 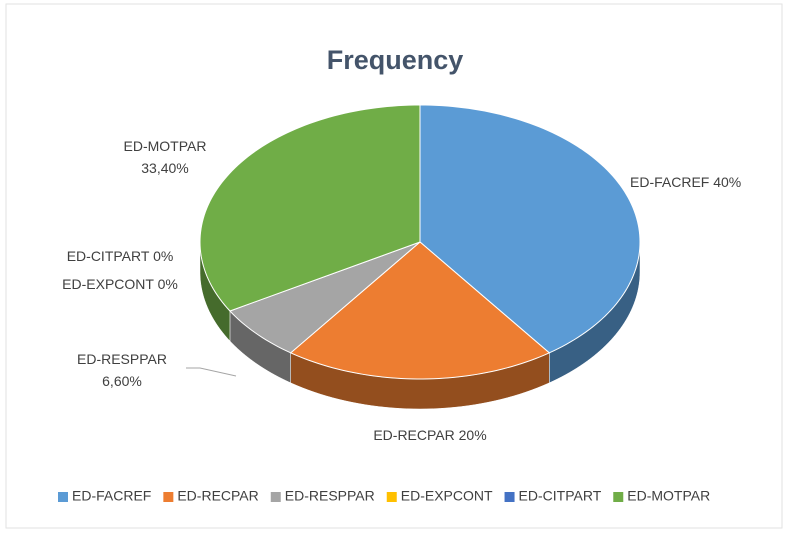 What do you see at coordinates (165, 146) in the screenshot?
I see `data-label-category: ED-MOTPAR` at bounding box center [165, 146].